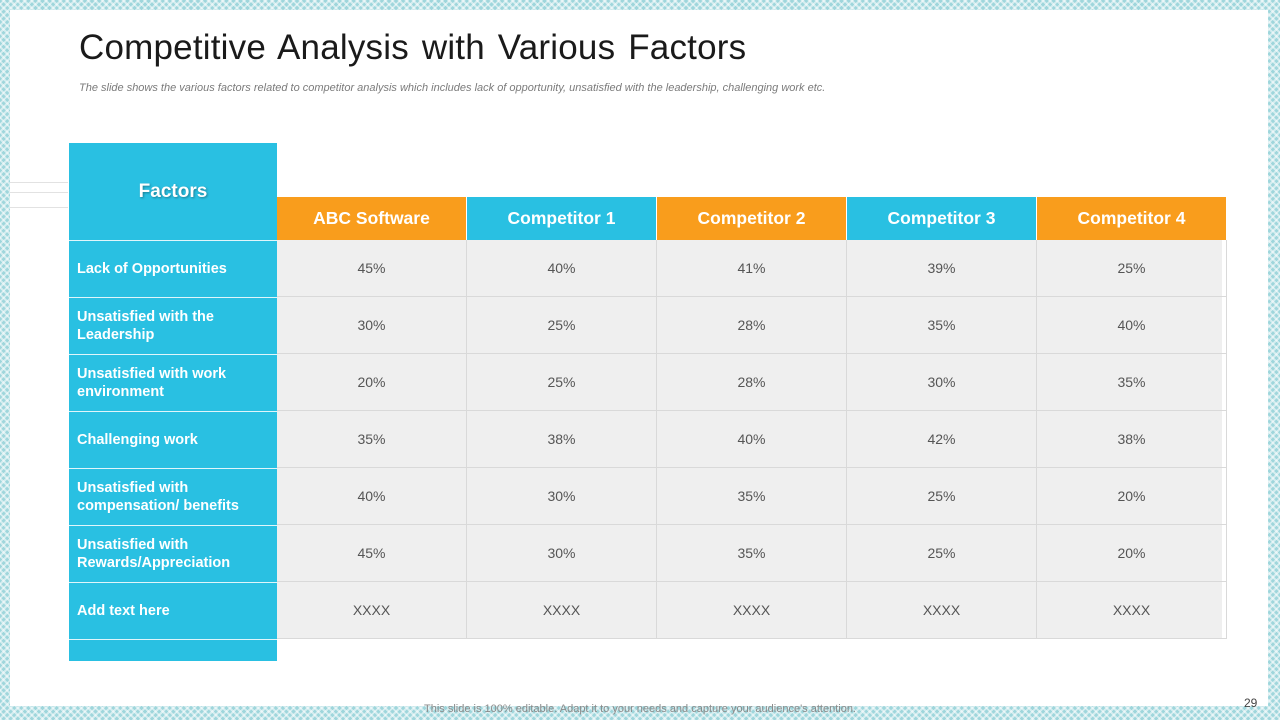 Image resolution: width=1280 pixels, height=720 pixels. I want to click on factor-label-unsatisfied-with-the-leadership: Unsatisfied with the Leadership, so click(173, 326).